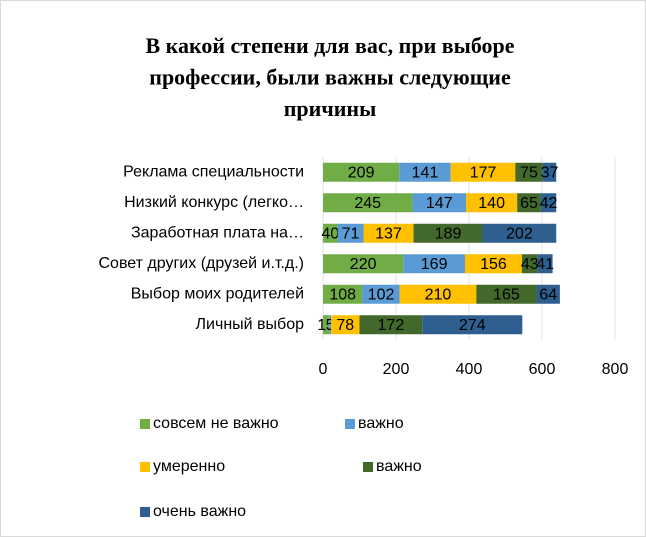 This screenshot has width=646, height=537. I want to click on data-label: 108, so click(342, 294).